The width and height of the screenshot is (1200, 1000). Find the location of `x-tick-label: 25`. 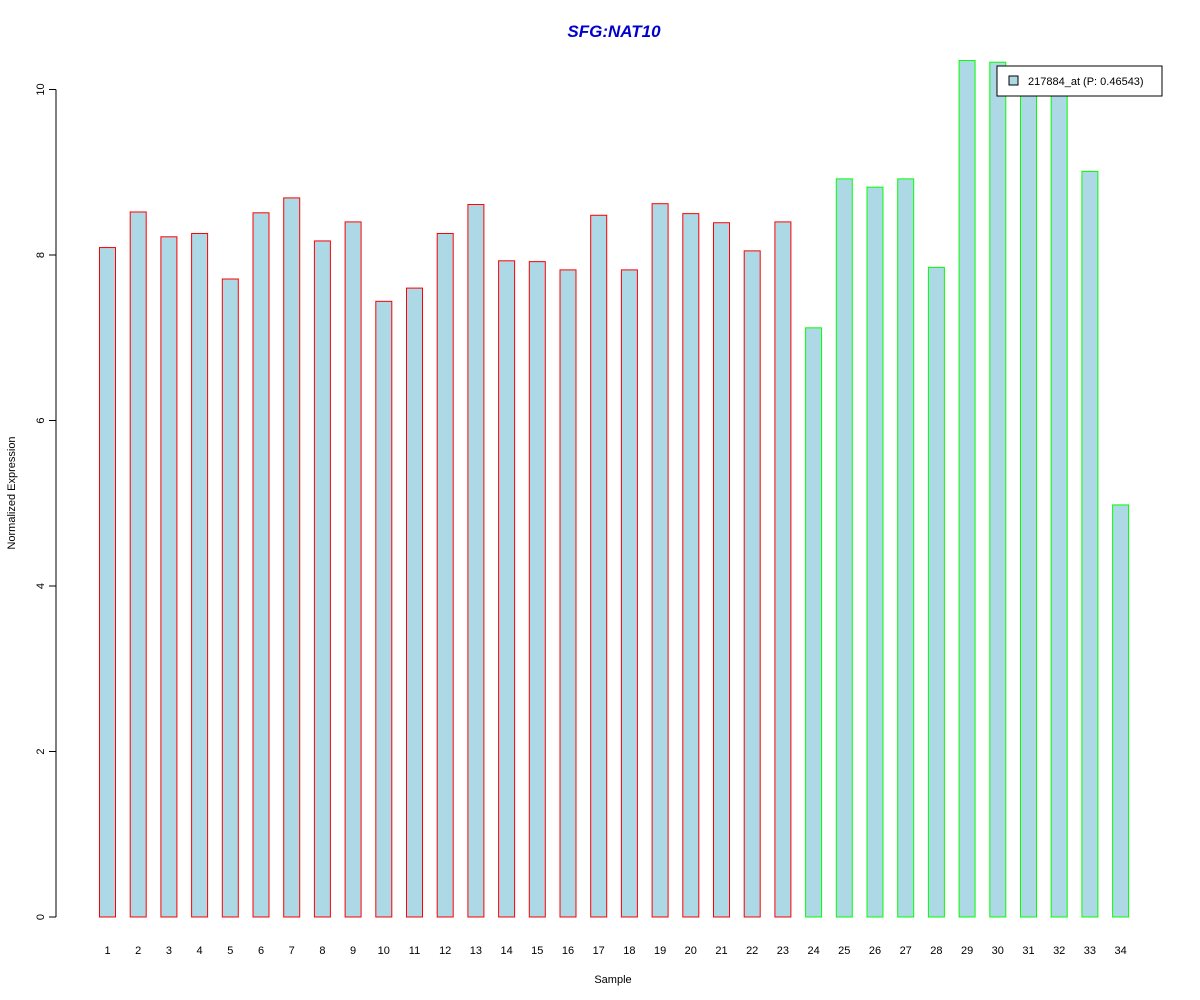

x-tick-label: 25 is located at coordinates (844, 951).